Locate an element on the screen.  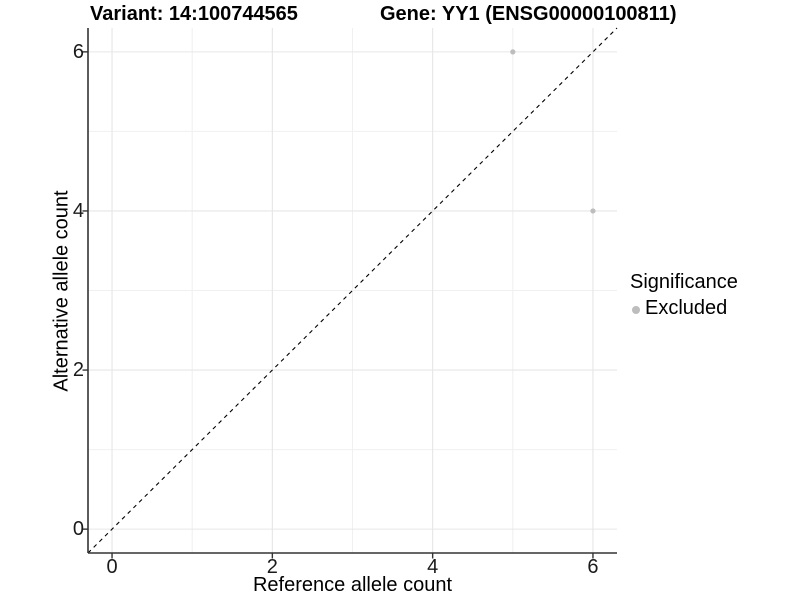
x-axis-tick-labels: 0 2 4 6 is located at coordinates (353, 569).